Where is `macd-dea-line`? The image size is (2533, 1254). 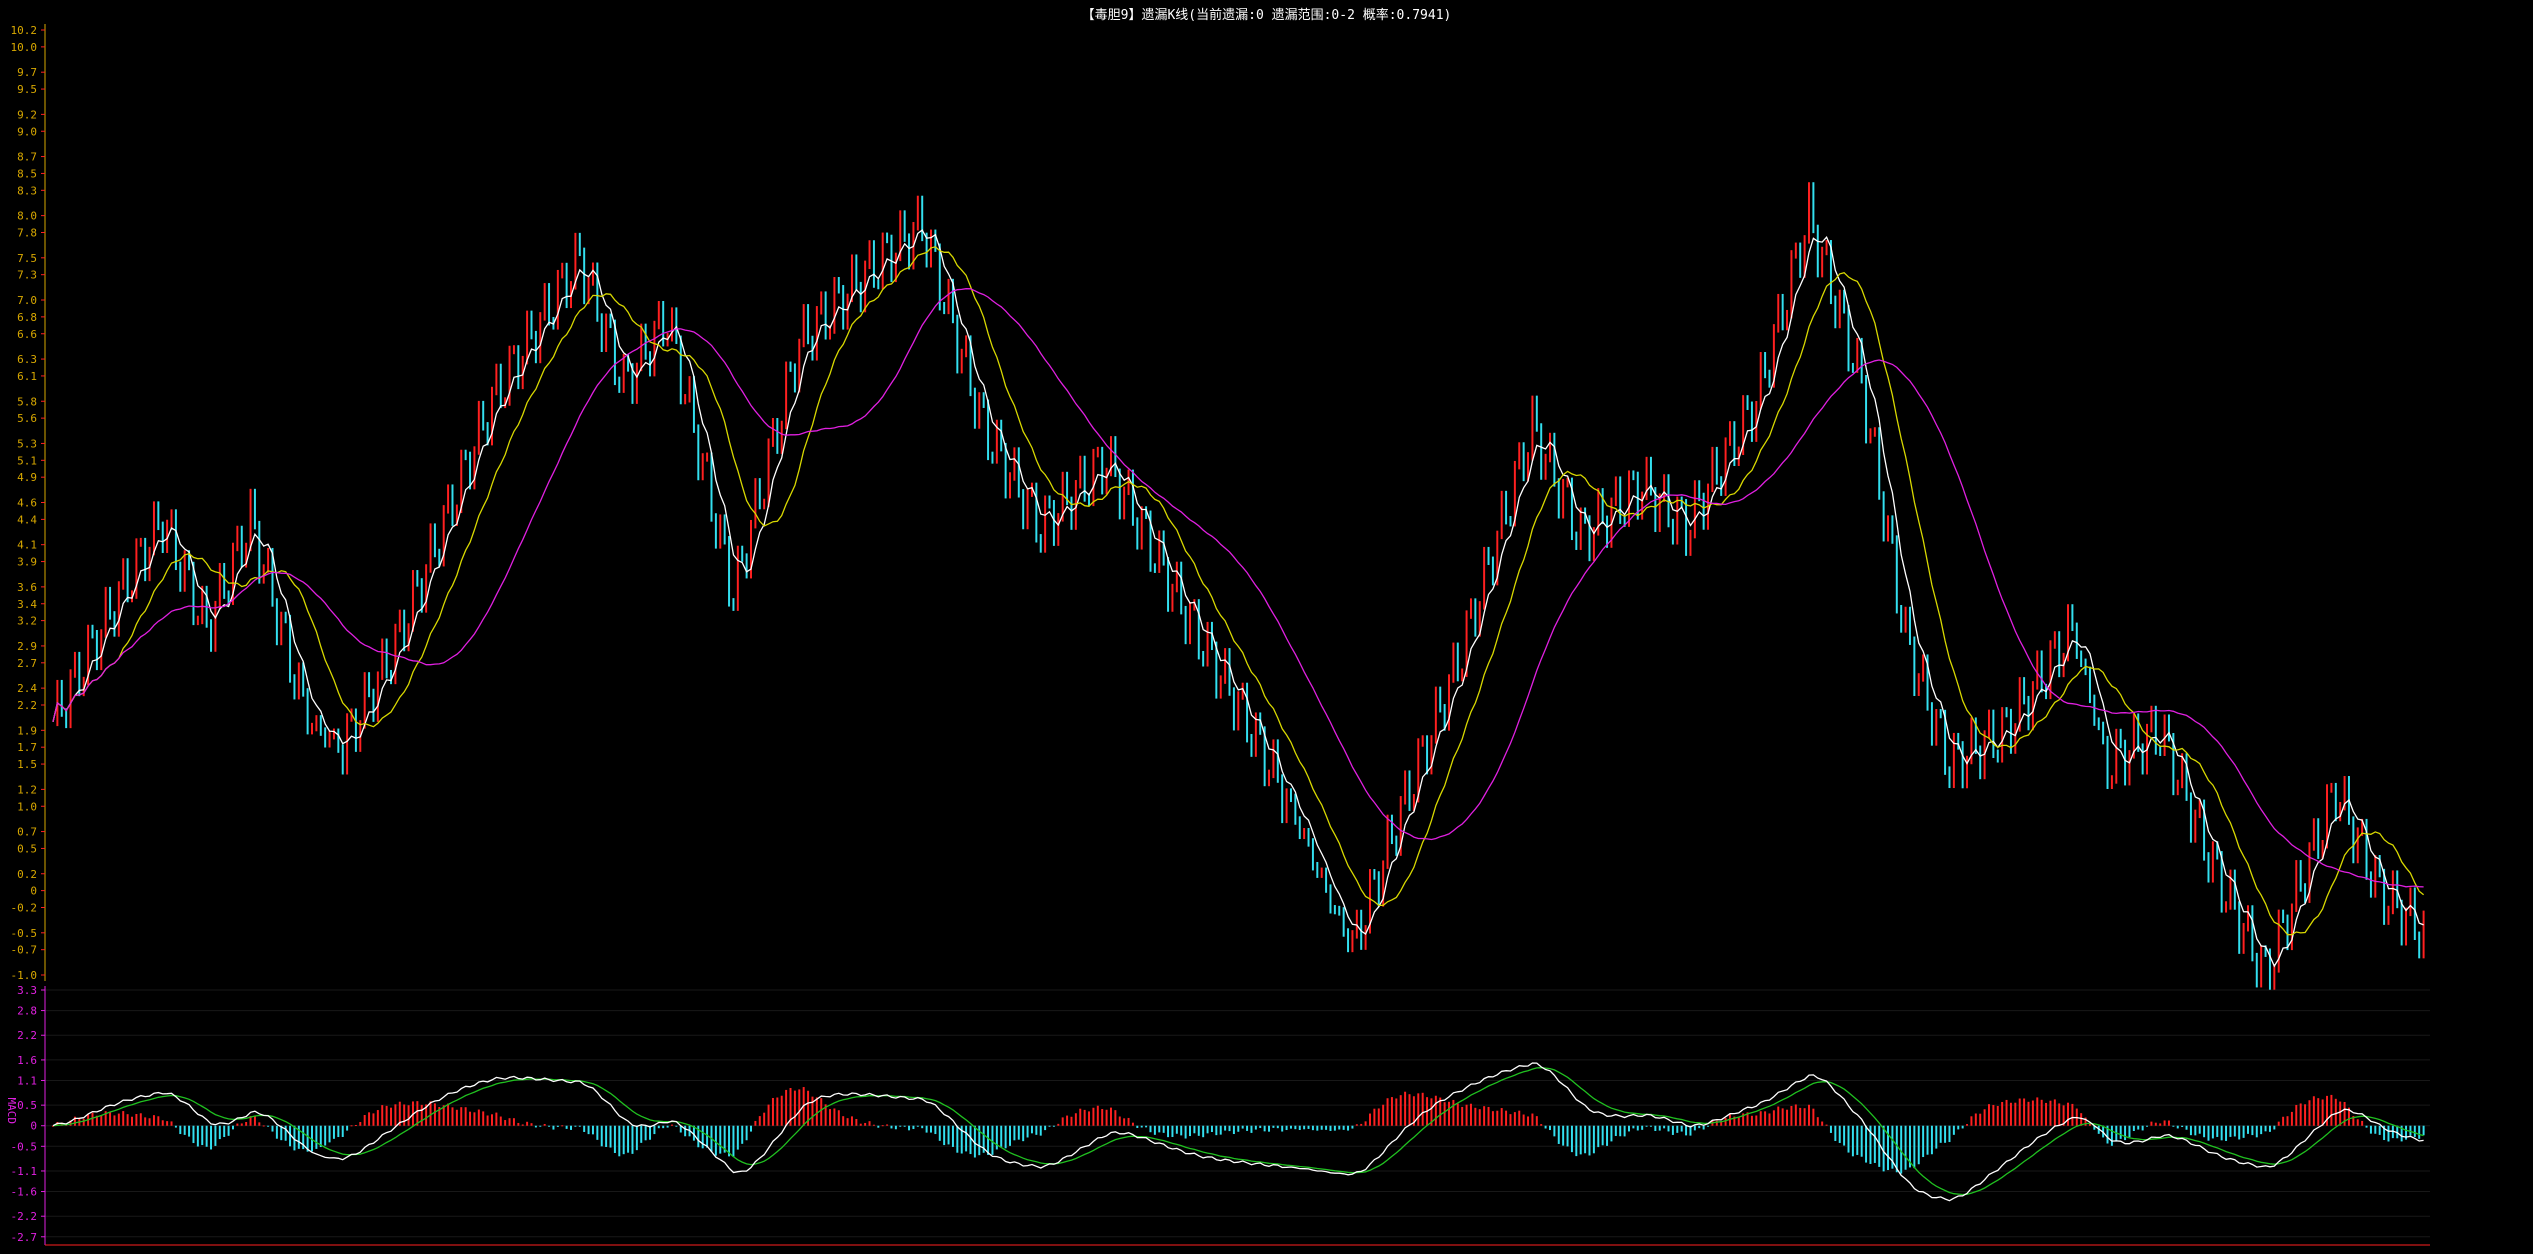 macd-dea-line is located at coordinates (1238, 1131).